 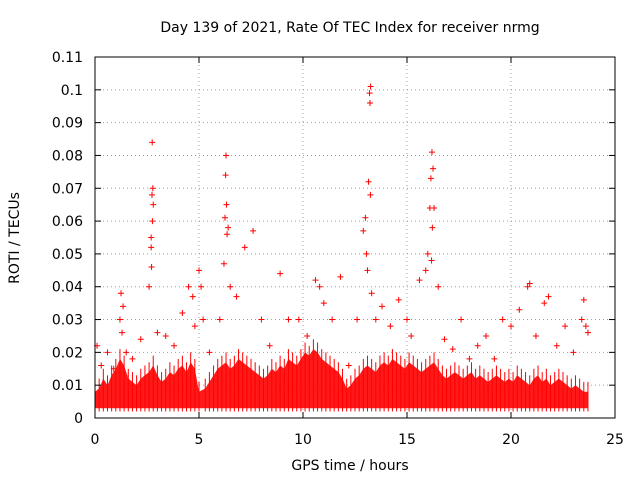 What do you see at coordinates (15, 238) in the screenshot?
I see `y-axis-label: ROTI / TECUs` at bounding box center [15, 238].